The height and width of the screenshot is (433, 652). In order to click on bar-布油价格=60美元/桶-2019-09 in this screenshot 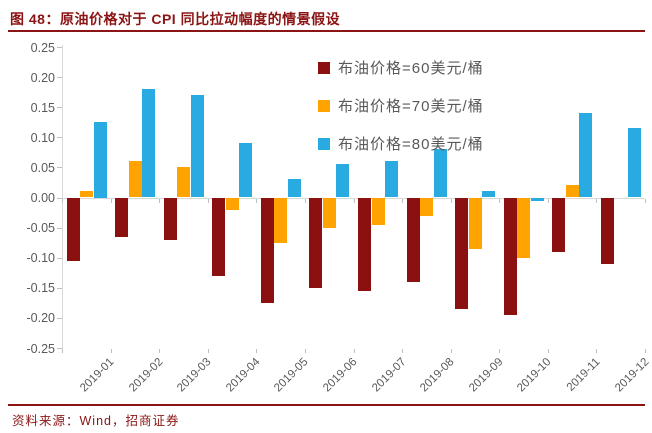, I will do `click(462, 253)`.